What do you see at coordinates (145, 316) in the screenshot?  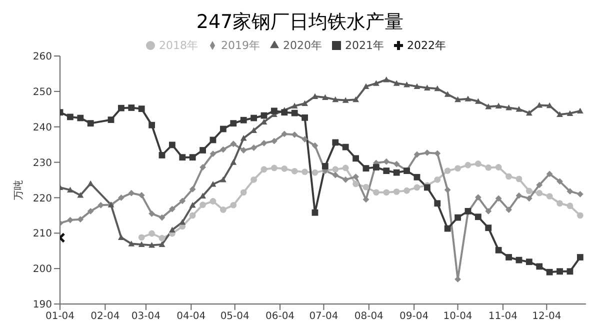 I see `x-tick-label: 03-04` at bounding box center [145, 316].